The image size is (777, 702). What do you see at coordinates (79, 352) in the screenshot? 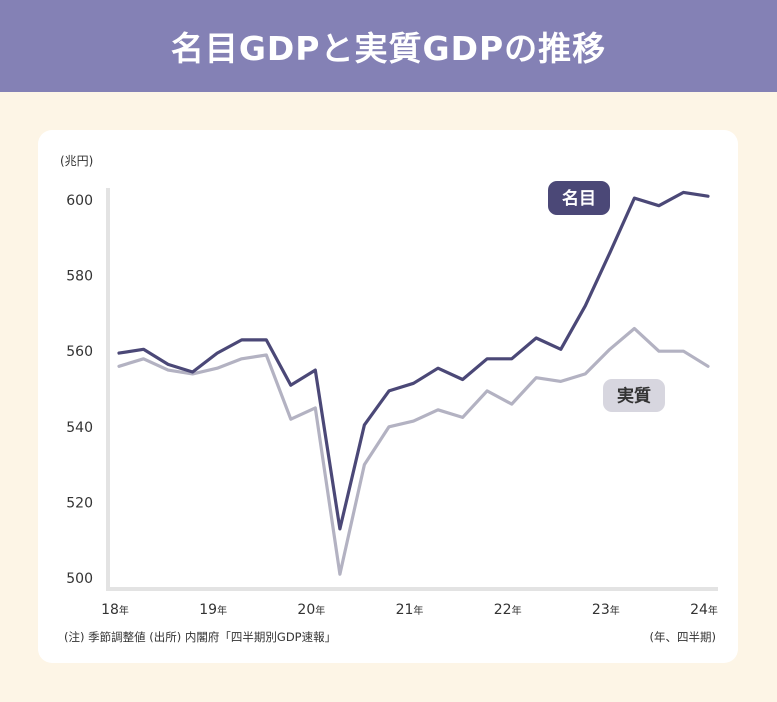
I see `y-tick-label: 560` at bounding box center [79, 352].